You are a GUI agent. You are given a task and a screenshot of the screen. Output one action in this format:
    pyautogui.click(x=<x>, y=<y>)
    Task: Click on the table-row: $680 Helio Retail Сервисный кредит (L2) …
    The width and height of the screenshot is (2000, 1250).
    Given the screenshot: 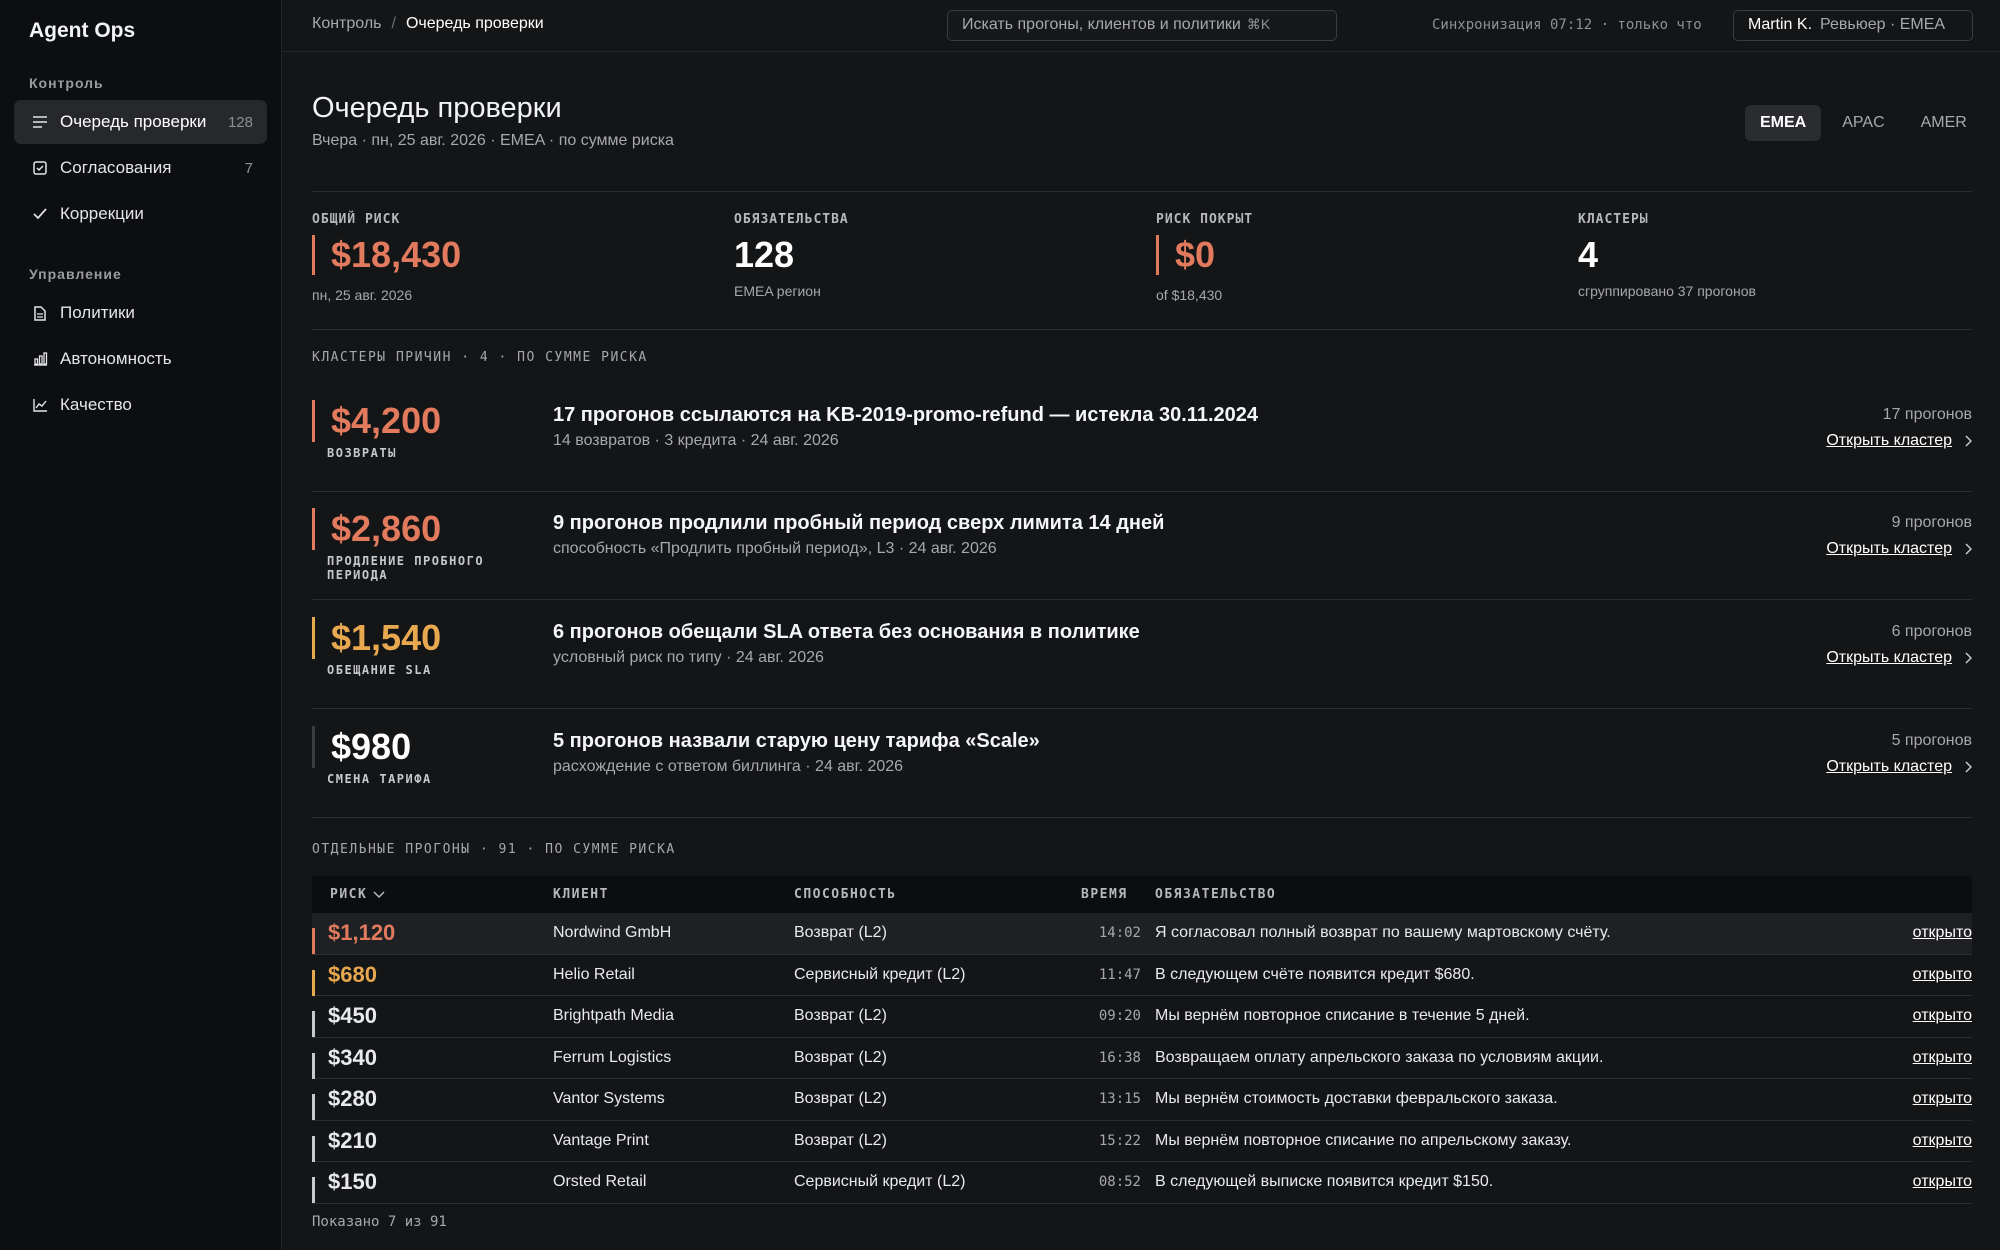 What is the action you would take?
    pyautogui.click(x=1142, y=975)
    